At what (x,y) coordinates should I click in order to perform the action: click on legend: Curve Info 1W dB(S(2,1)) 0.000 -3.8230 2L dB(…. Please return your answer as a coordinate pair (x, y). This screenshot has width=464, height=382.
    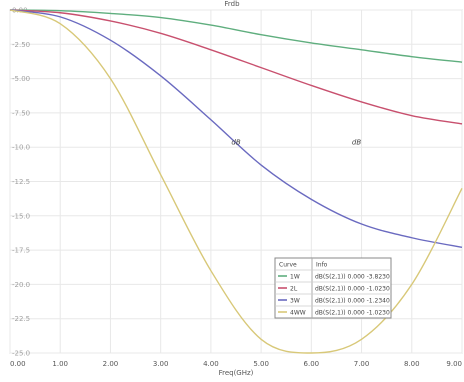
    Looking at the image, I should click on (333, 288).